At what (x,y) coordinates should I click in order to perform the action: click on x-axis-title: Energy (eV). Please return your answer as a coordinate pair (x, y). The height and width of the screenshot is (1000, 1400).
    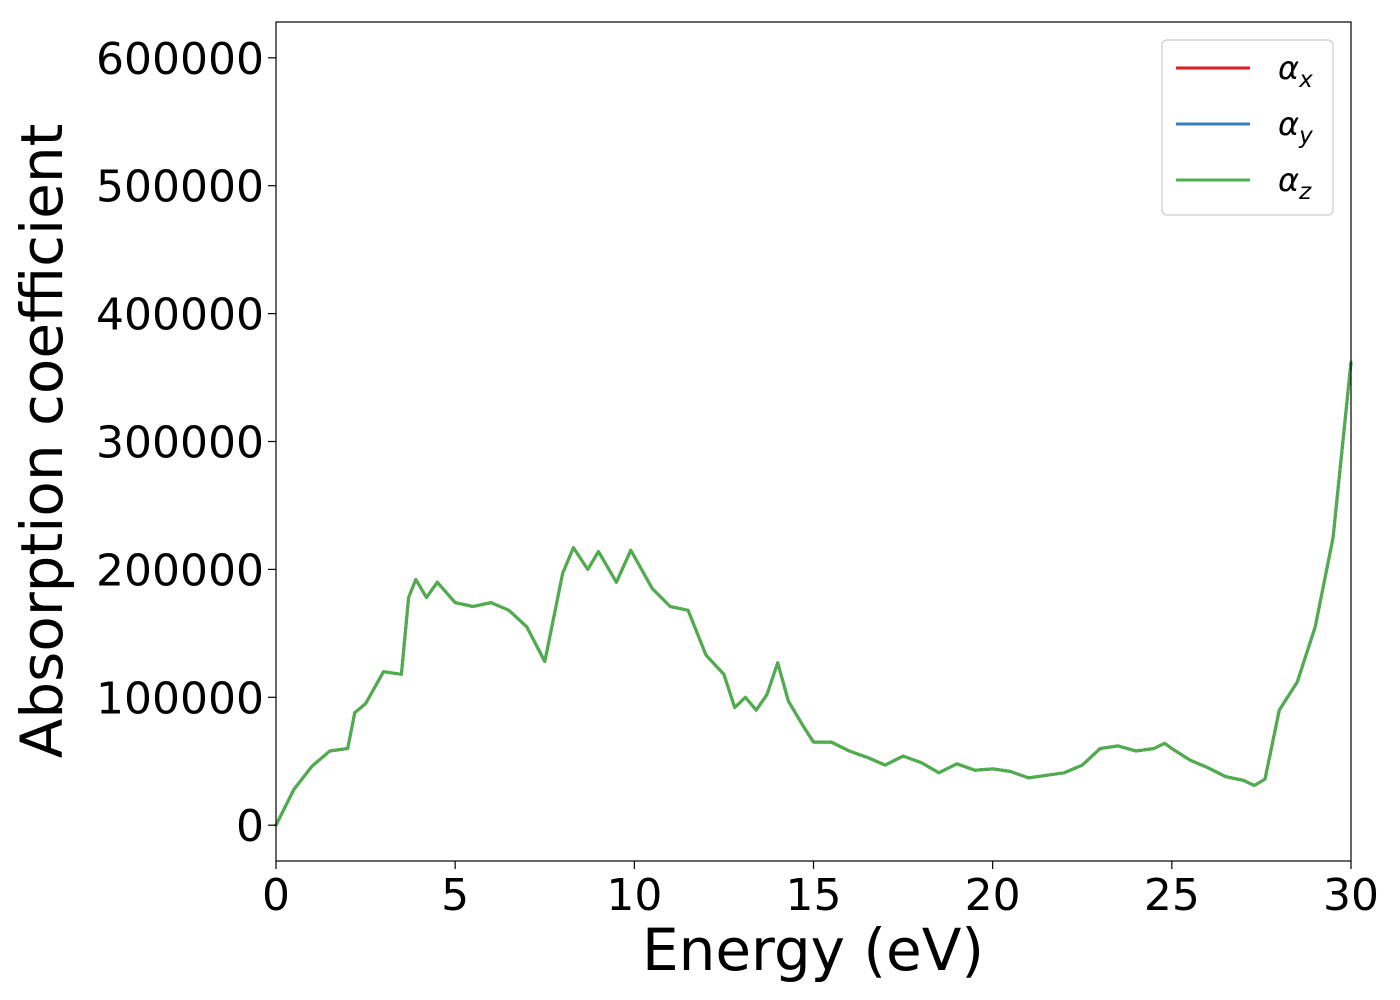
    Looking at the image, I should click on (813, 950).